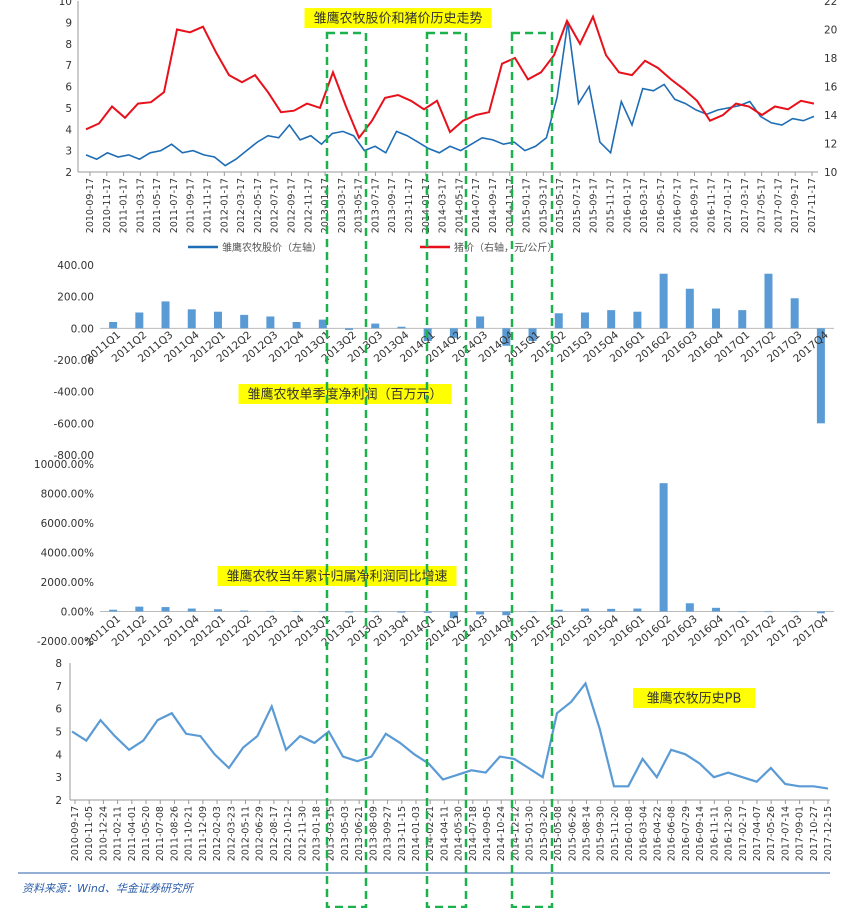 The image size is (848, 908). I want to click on y-tick-left: 7, so click(68, 66).